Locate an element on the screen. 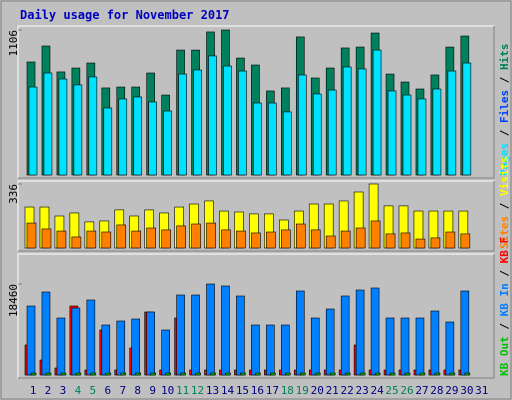 This screenshot has width=512, height=400. x-tick-label: 2 is located at coordinates (48, 390).